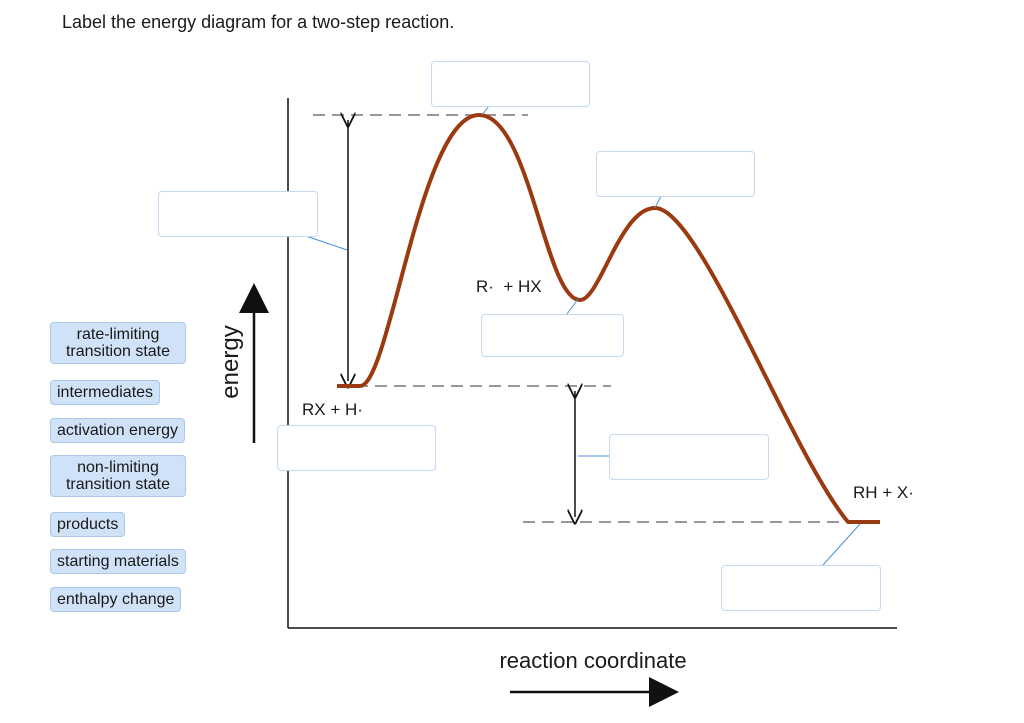 The image size is (1024, 723). Describe the element at coordinates (238, 214) in the screenshot. I see `drop-box-activation-energy` at that location.